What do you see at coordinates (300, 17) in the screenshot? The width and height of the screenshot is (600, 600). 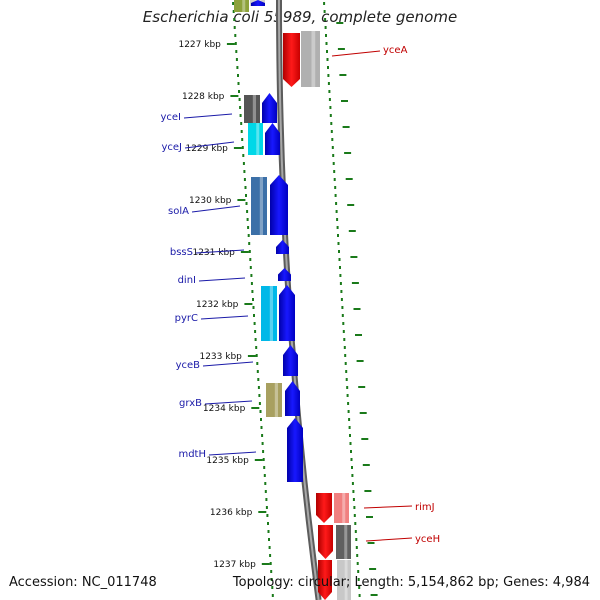 I see `map-title: Escherichia coli 55989, complete genome` at bounding box center [300, 17].